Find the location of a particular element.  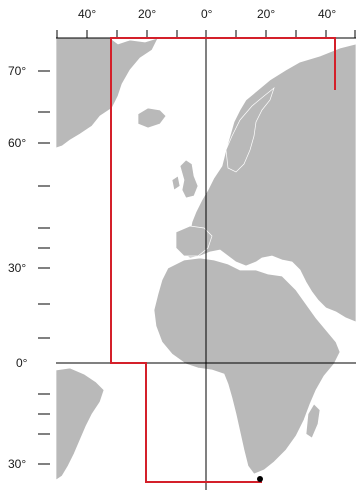

scandinavia is located at coordinates (250, 129).